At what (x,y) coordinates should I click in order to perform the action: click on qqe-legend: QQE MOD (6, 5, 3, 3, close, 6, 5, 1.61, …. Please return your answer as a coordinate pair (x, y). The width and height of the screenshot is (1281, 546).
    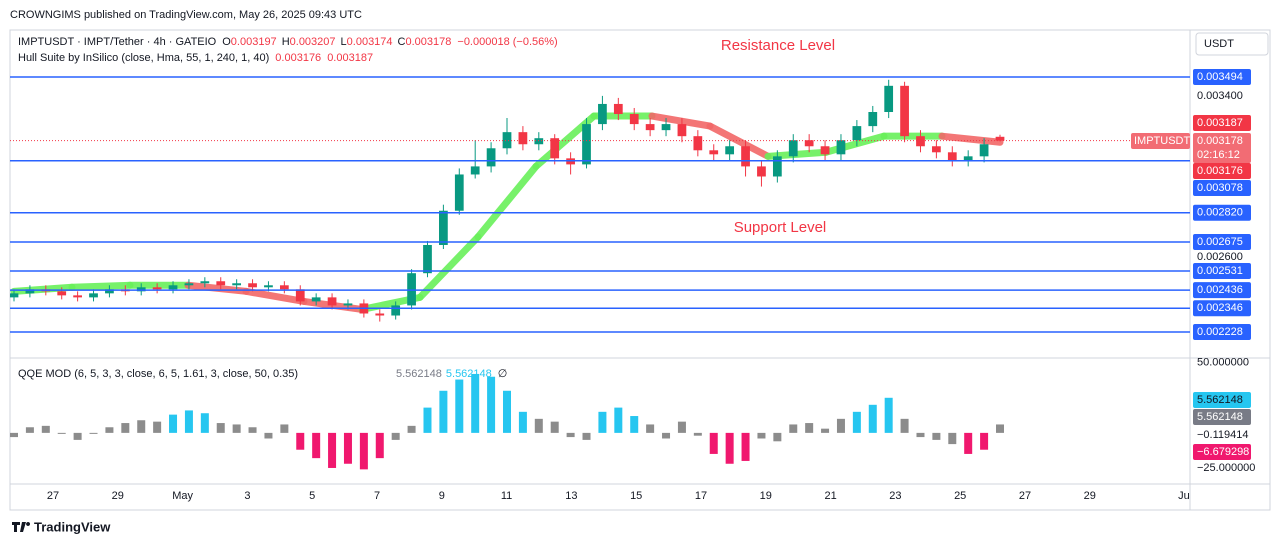
    Looking at the image, I should click on (262, 374).